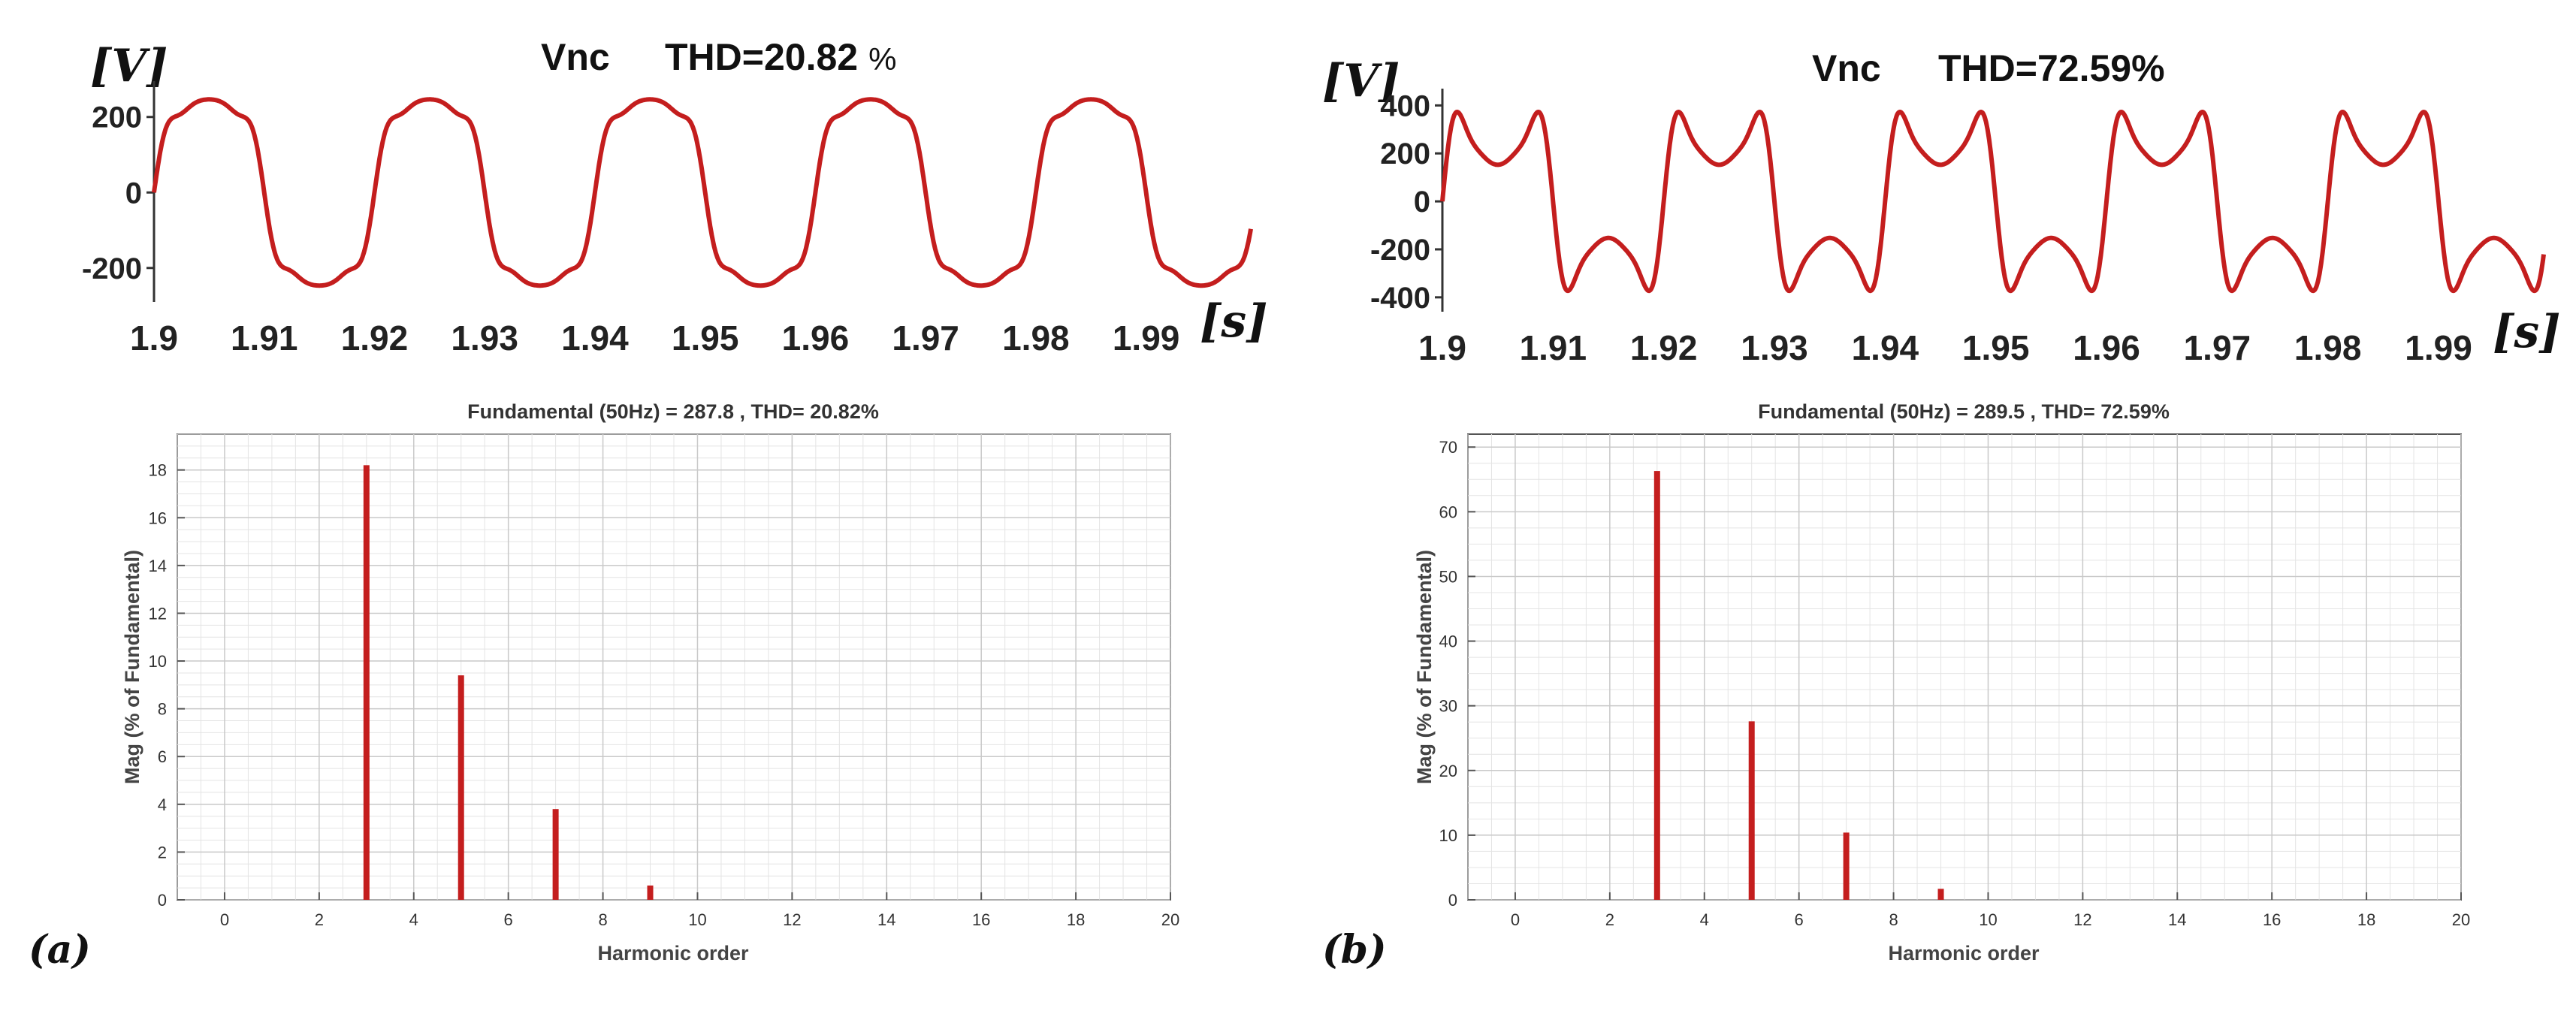 The height and width of the screenshot is (1011, 2576). What do you see at coordinates (1234, 321) in the screenshot?
I see `waveform-xlabel-a: [s]` at bounding box center [1234, 321].